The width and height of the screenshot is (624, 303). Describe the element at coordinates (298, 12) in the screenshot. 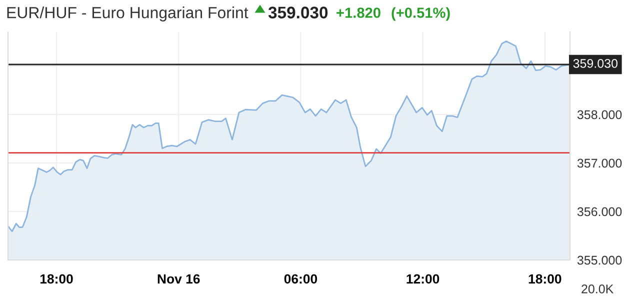

I see `text: 359.030` at that location.